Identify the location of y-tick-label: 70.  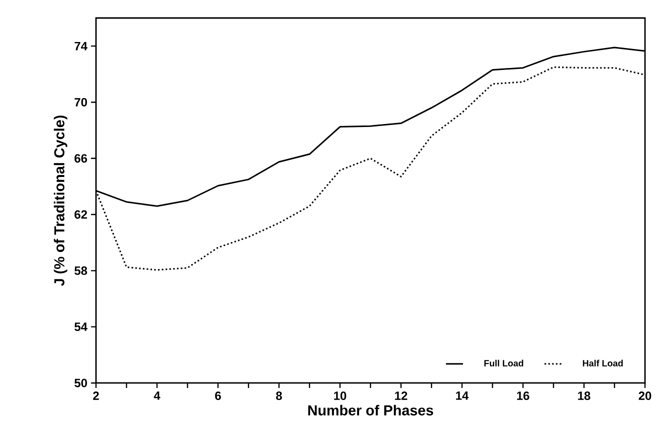
(80, 102).